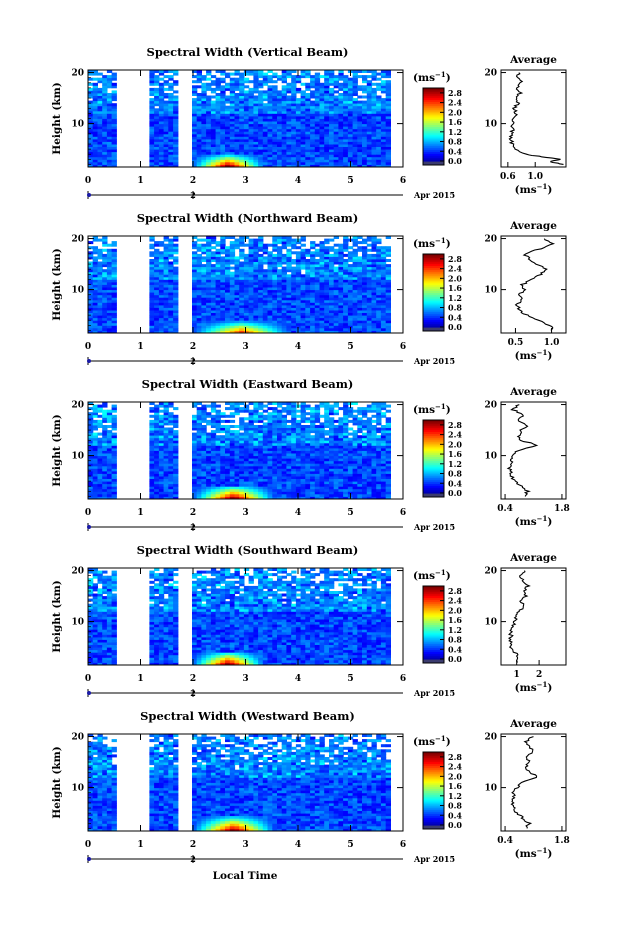 The width and height of the screenshot is (623, 929). What do you see at coordinates (298, 347) in the screenshot?
I see `x-tick-label: 4` at bounding box center [298, 347].